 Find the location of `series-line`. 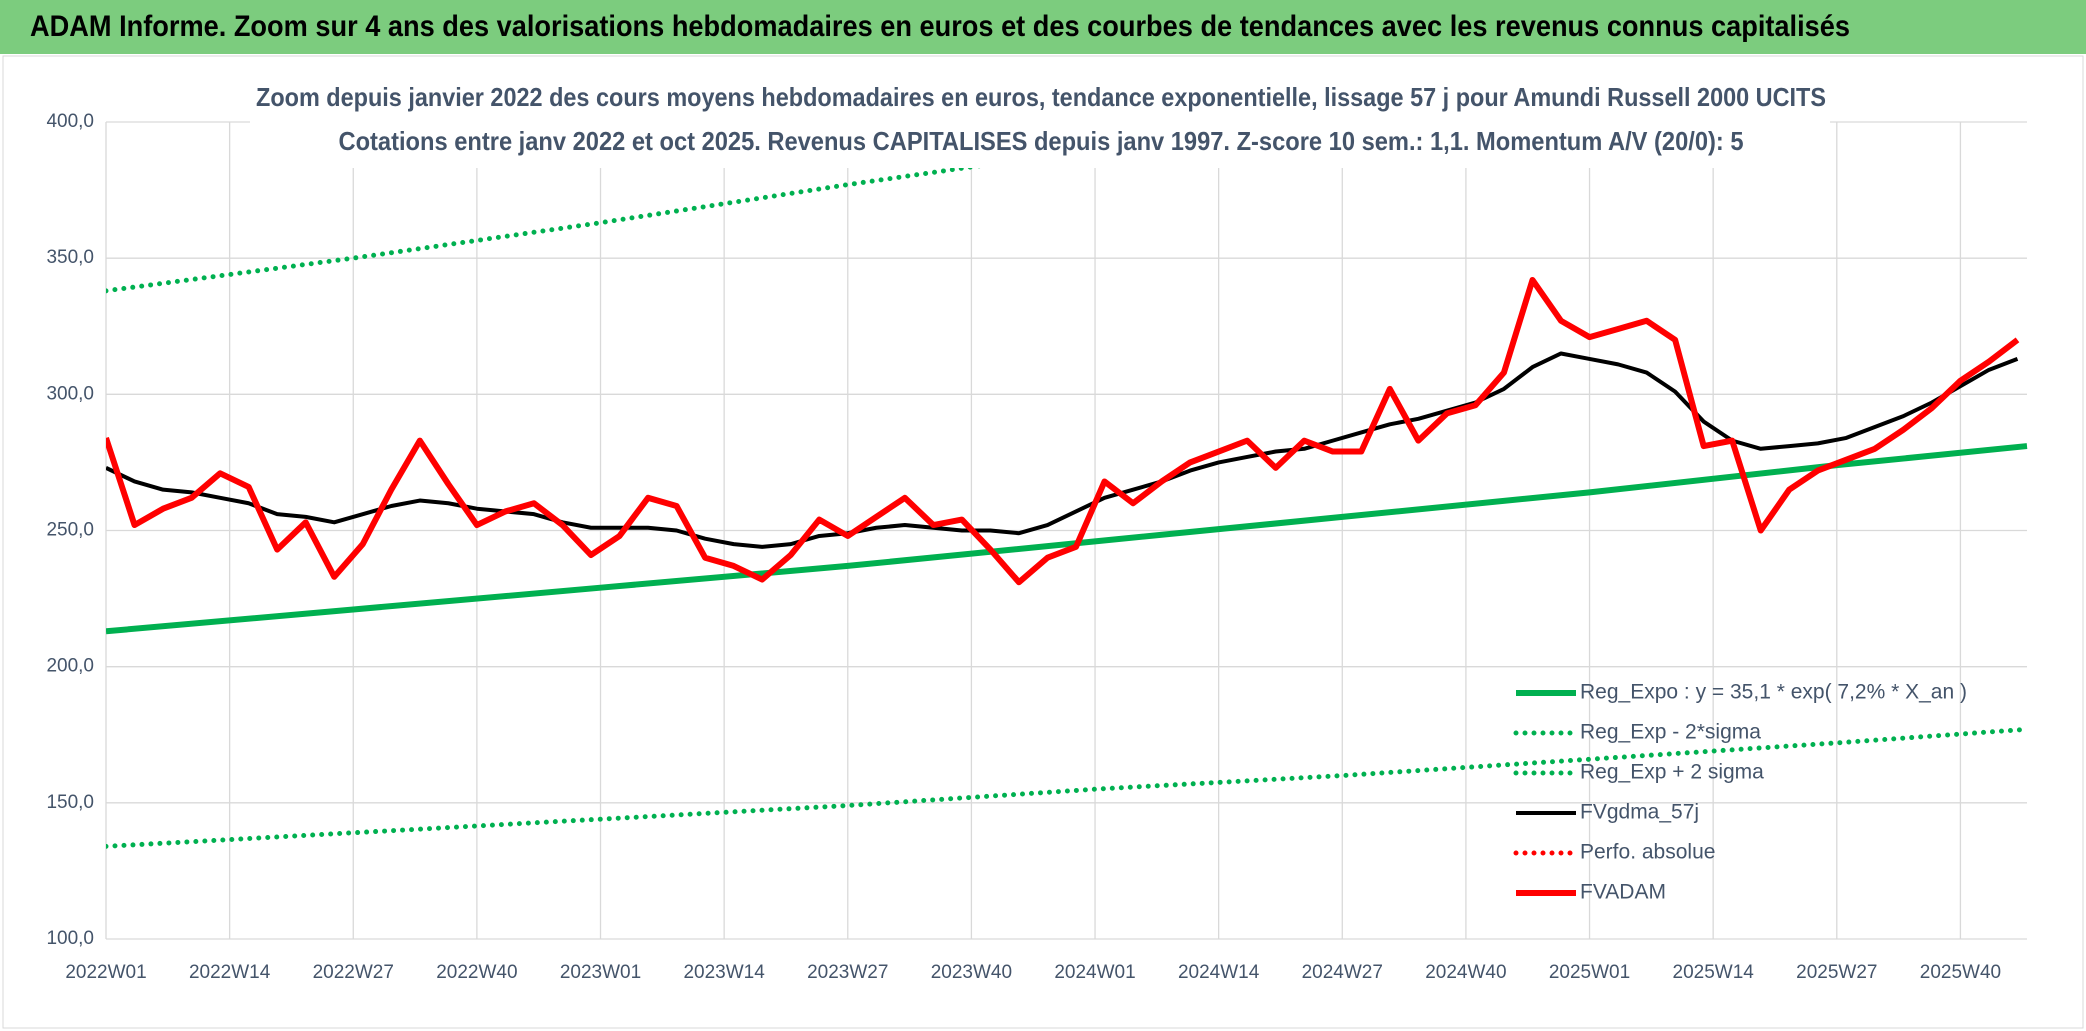

series-line is located at coordinates (1068, 787).